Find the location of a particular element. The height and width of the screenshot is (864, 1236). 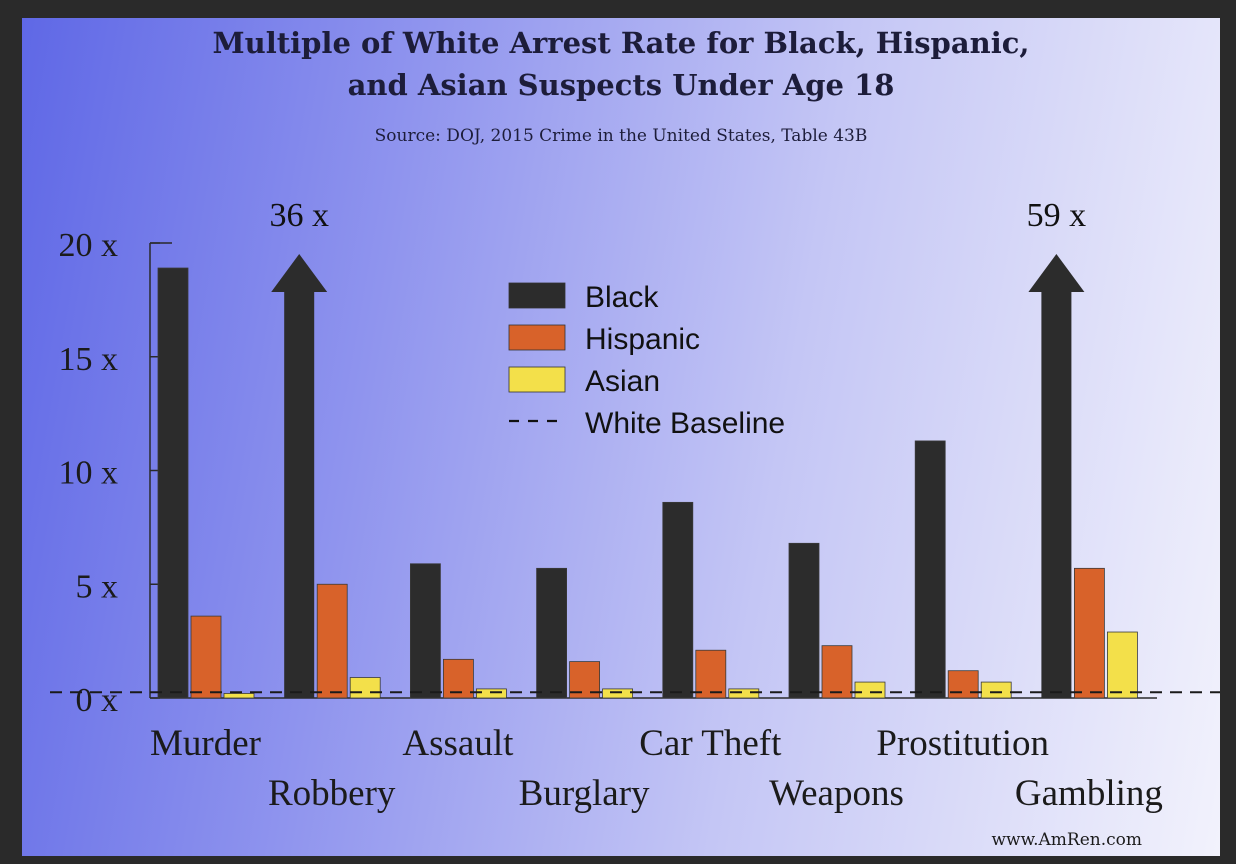

x-category-label-burglary: Burglary is located at coordinates (584, 793).